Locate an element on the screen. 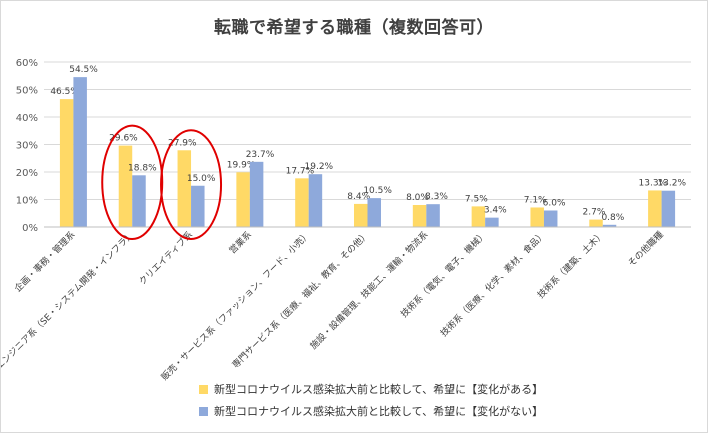  data-label: 8.4% is located at coordinates (358, 197).